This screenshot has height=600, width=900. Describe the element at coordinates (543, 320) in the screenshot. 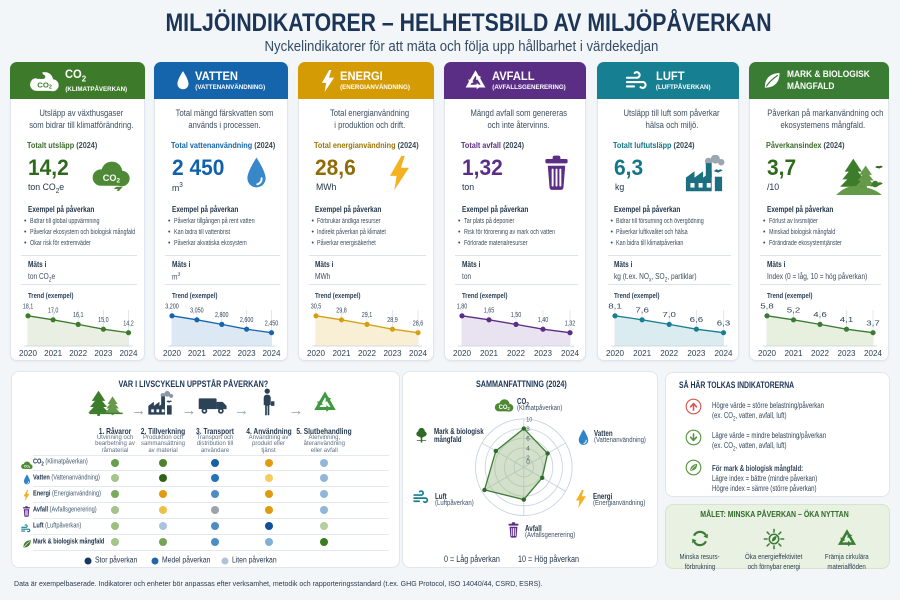

I see `svg-text: 1,40` at that location.